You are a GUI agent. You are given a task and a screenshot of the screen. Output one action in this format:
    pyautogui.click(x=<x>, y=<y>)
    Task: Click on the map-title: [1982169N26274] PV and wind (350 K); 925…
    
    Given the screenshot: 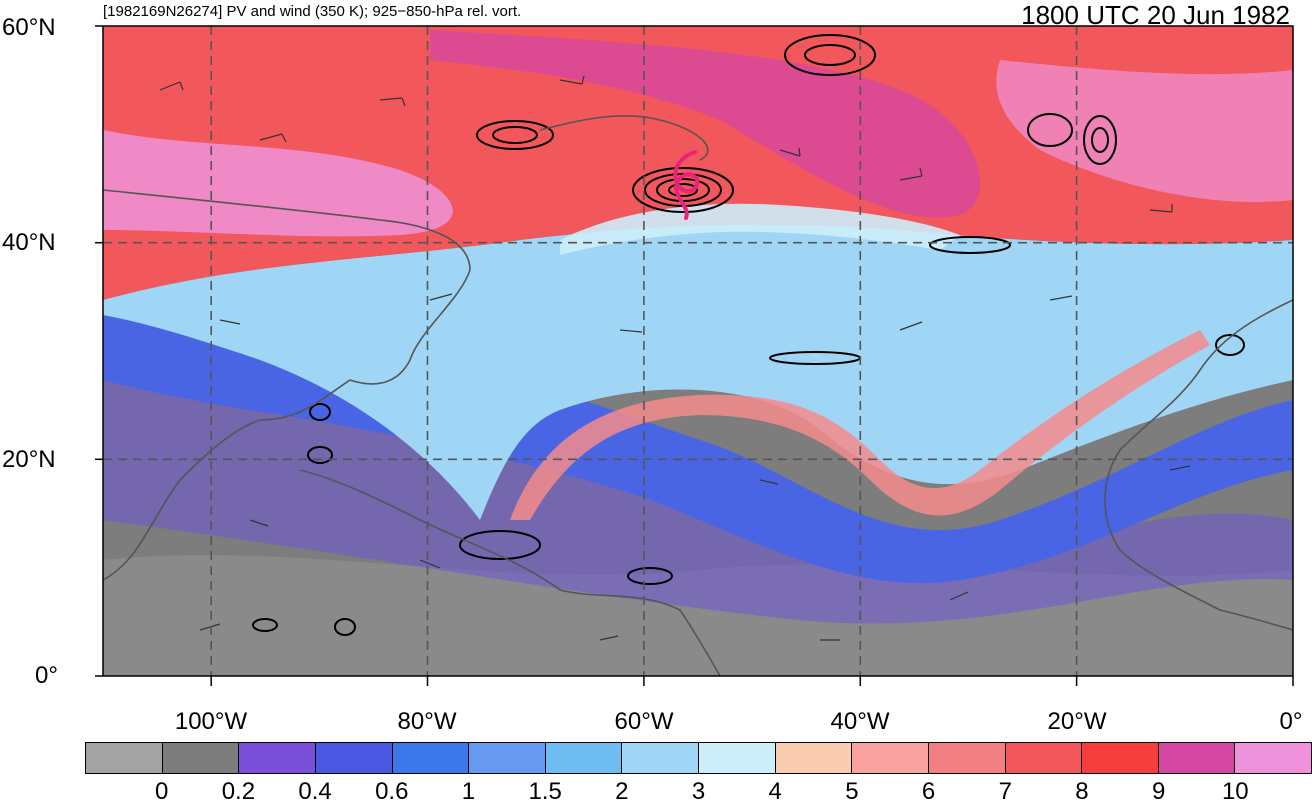 What is the action you would take?
    pyautogui.click(x=312, y=11)
    